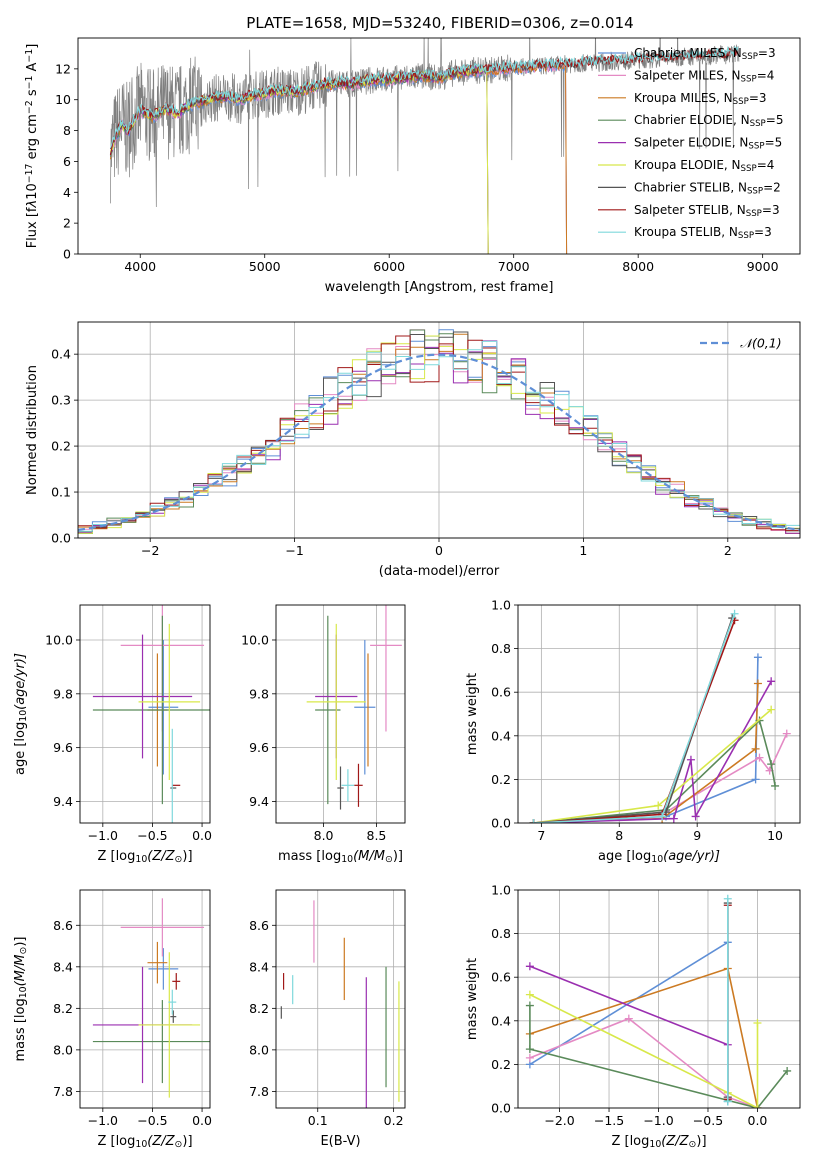  Describe the element at coordinates (377, 835) in the screenshot. I see `x-tick-label: 8.5` at that location.